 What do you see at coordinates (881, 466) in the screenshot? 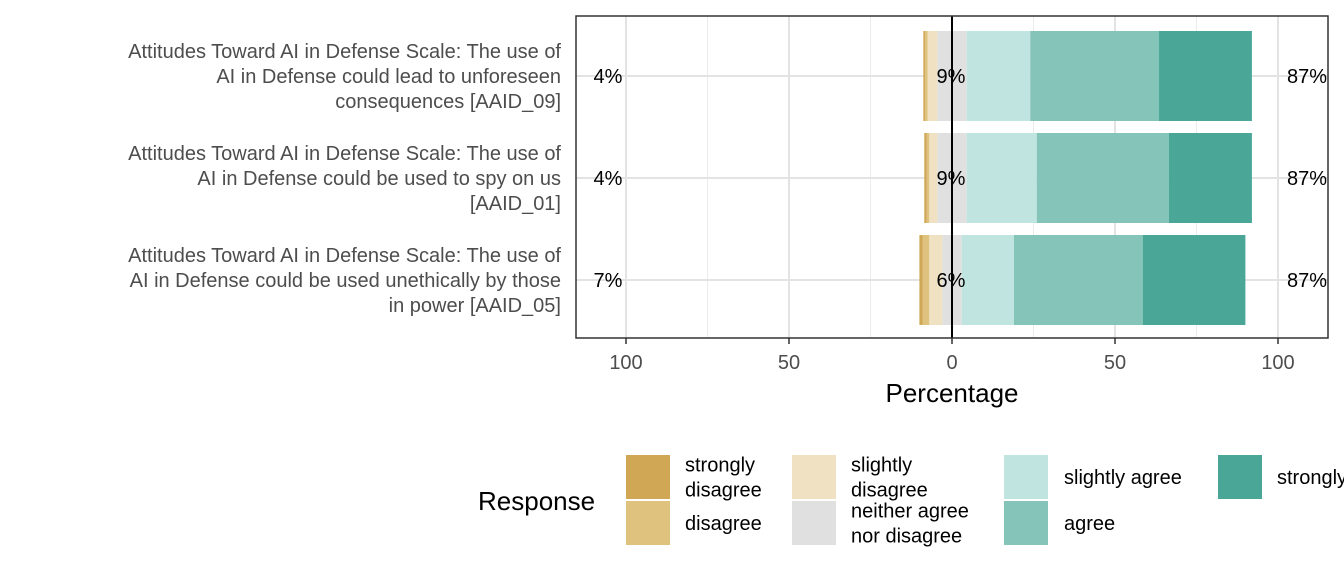
I see `legend-label: slightly` at bounding box center [881, 466].